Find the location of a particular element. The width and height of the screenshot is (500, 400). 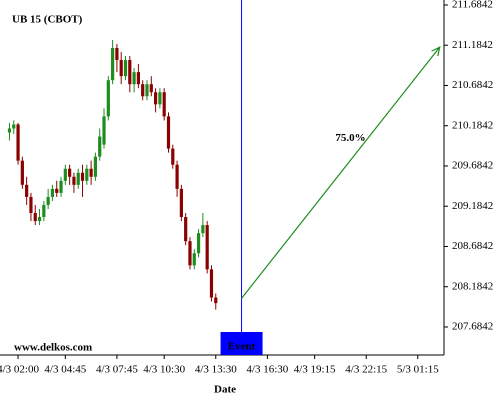

chart-title: UB 15 (CBOT) is located at coordinates (47, 20).